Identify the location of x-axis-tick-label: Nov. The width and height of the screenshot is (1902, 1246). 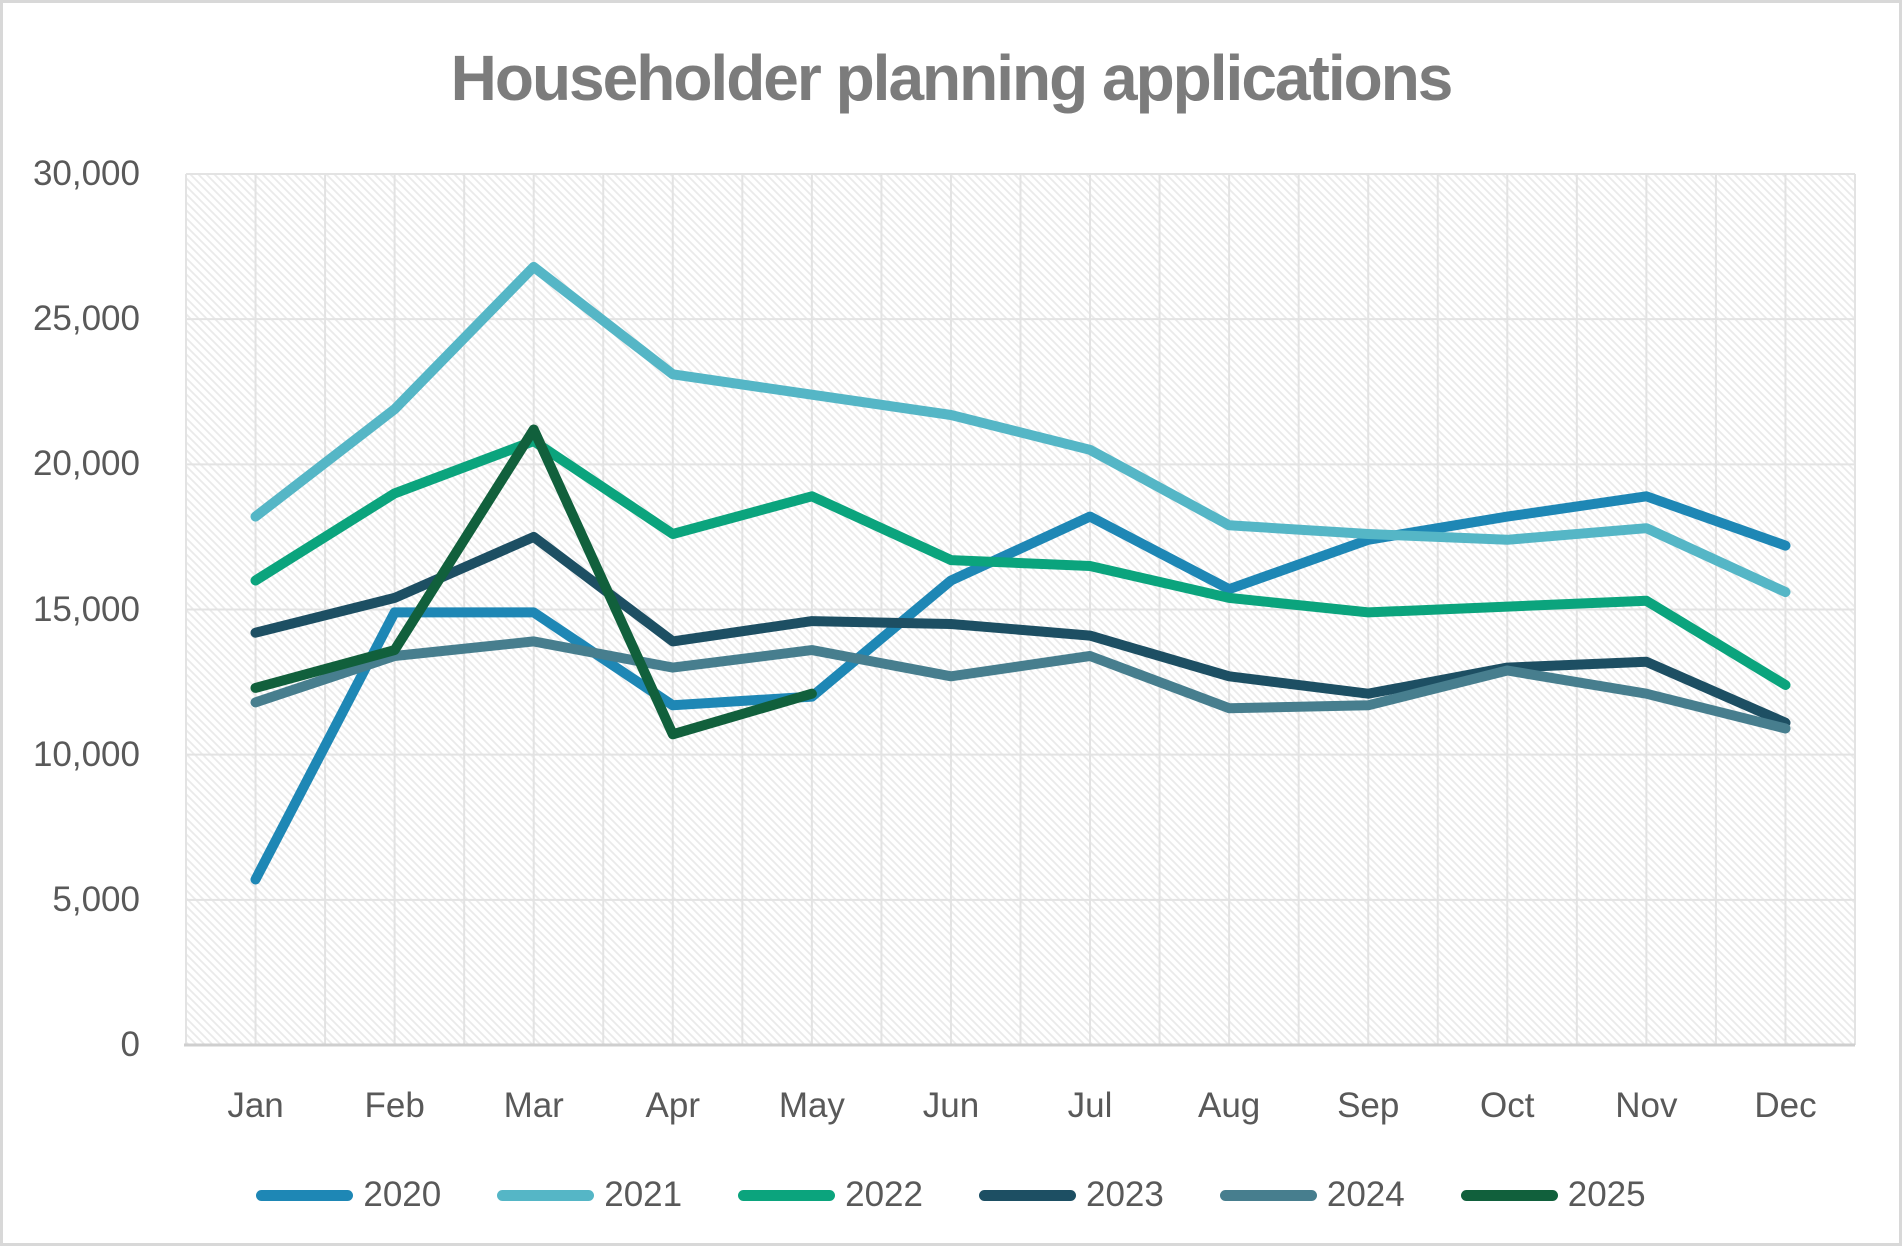
(1646, 1105).